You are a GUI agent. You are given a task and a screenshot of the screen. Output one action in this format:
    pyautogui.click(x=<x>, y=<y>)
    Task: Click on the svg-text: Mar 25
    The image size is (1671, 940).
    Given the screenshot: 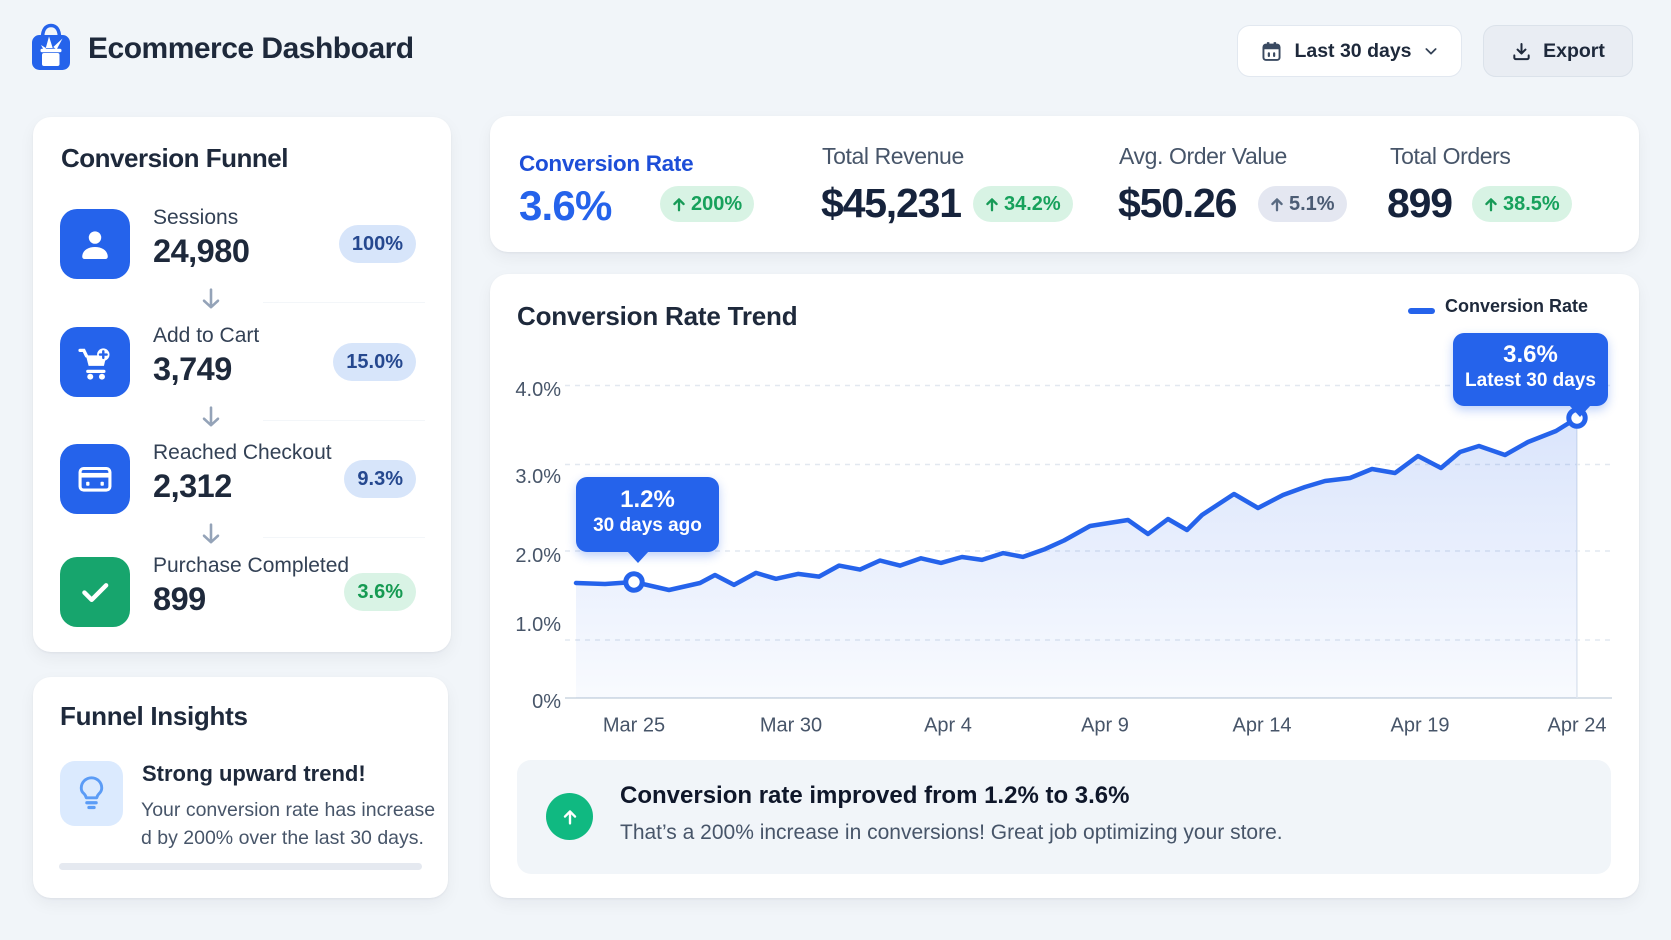 What is the action you would take?
    pyautogui.click(x=634, y=726)
    